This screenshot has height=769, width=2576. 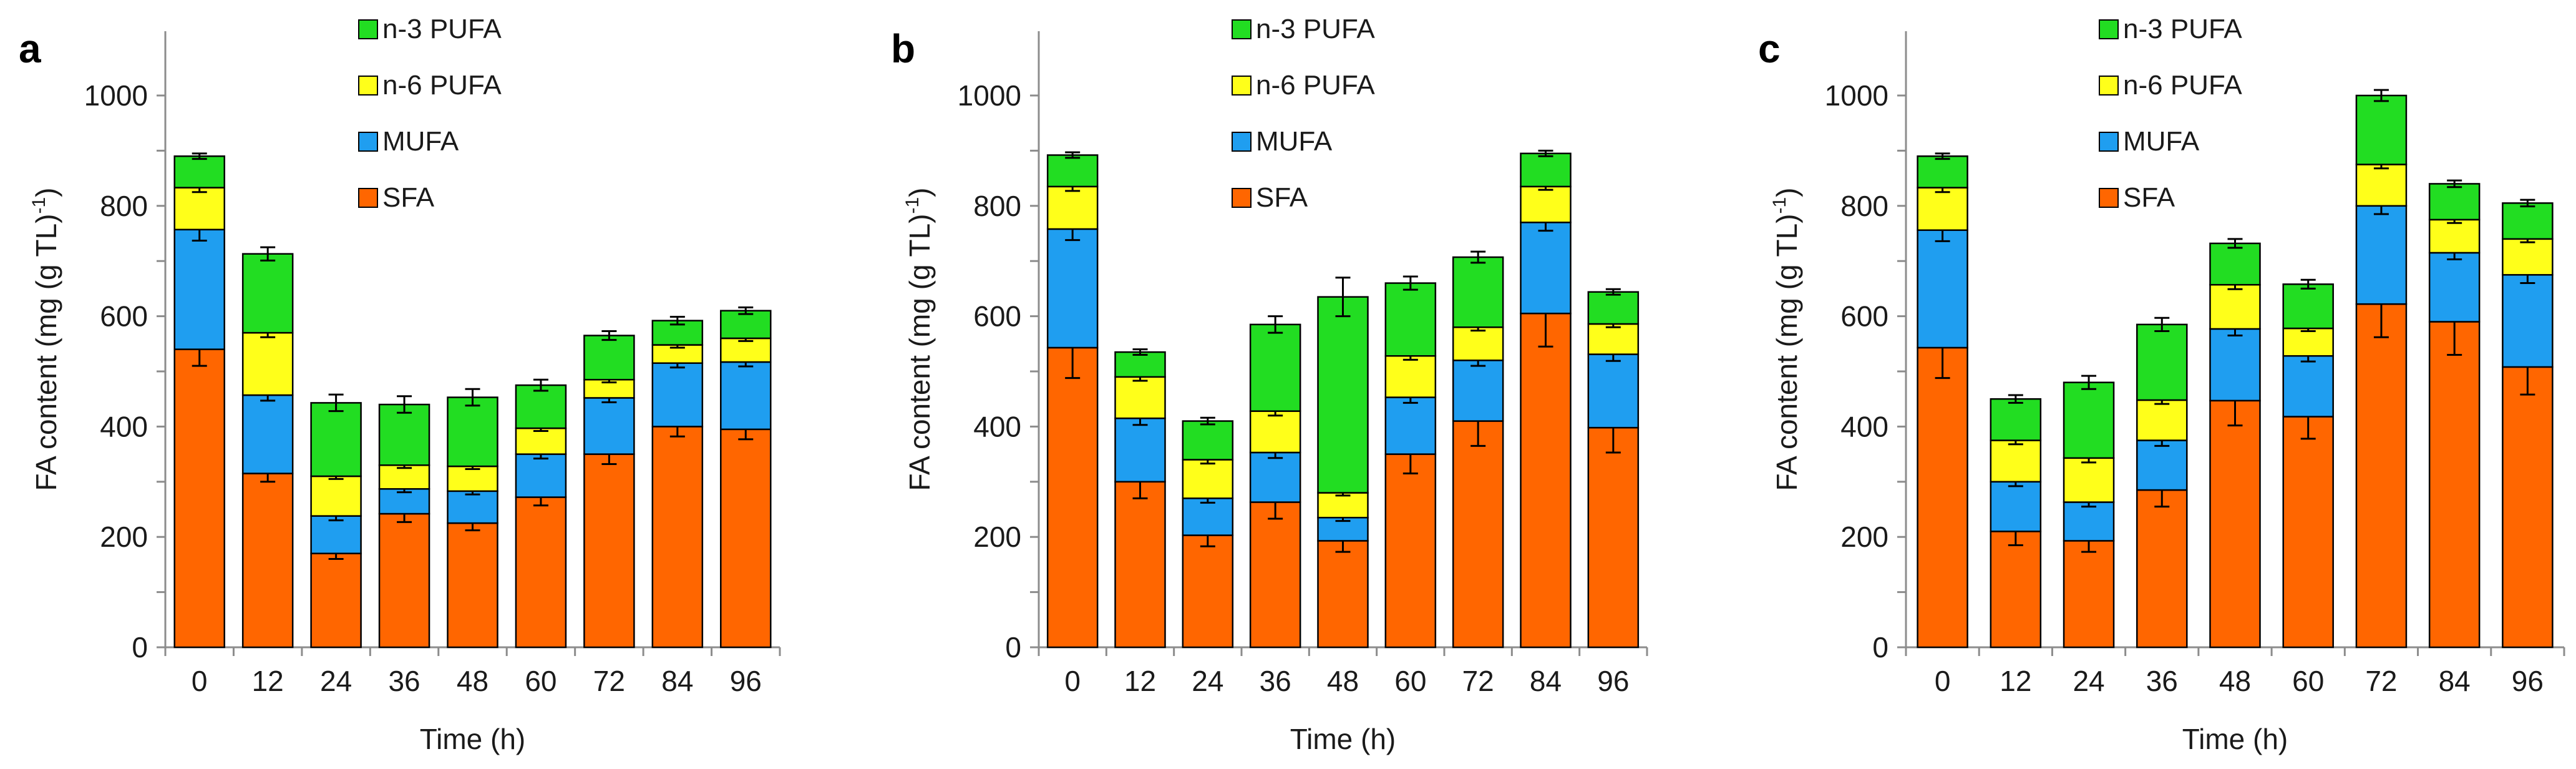 I want to click on bar-mufa-48h, so click(x=472, y=507).